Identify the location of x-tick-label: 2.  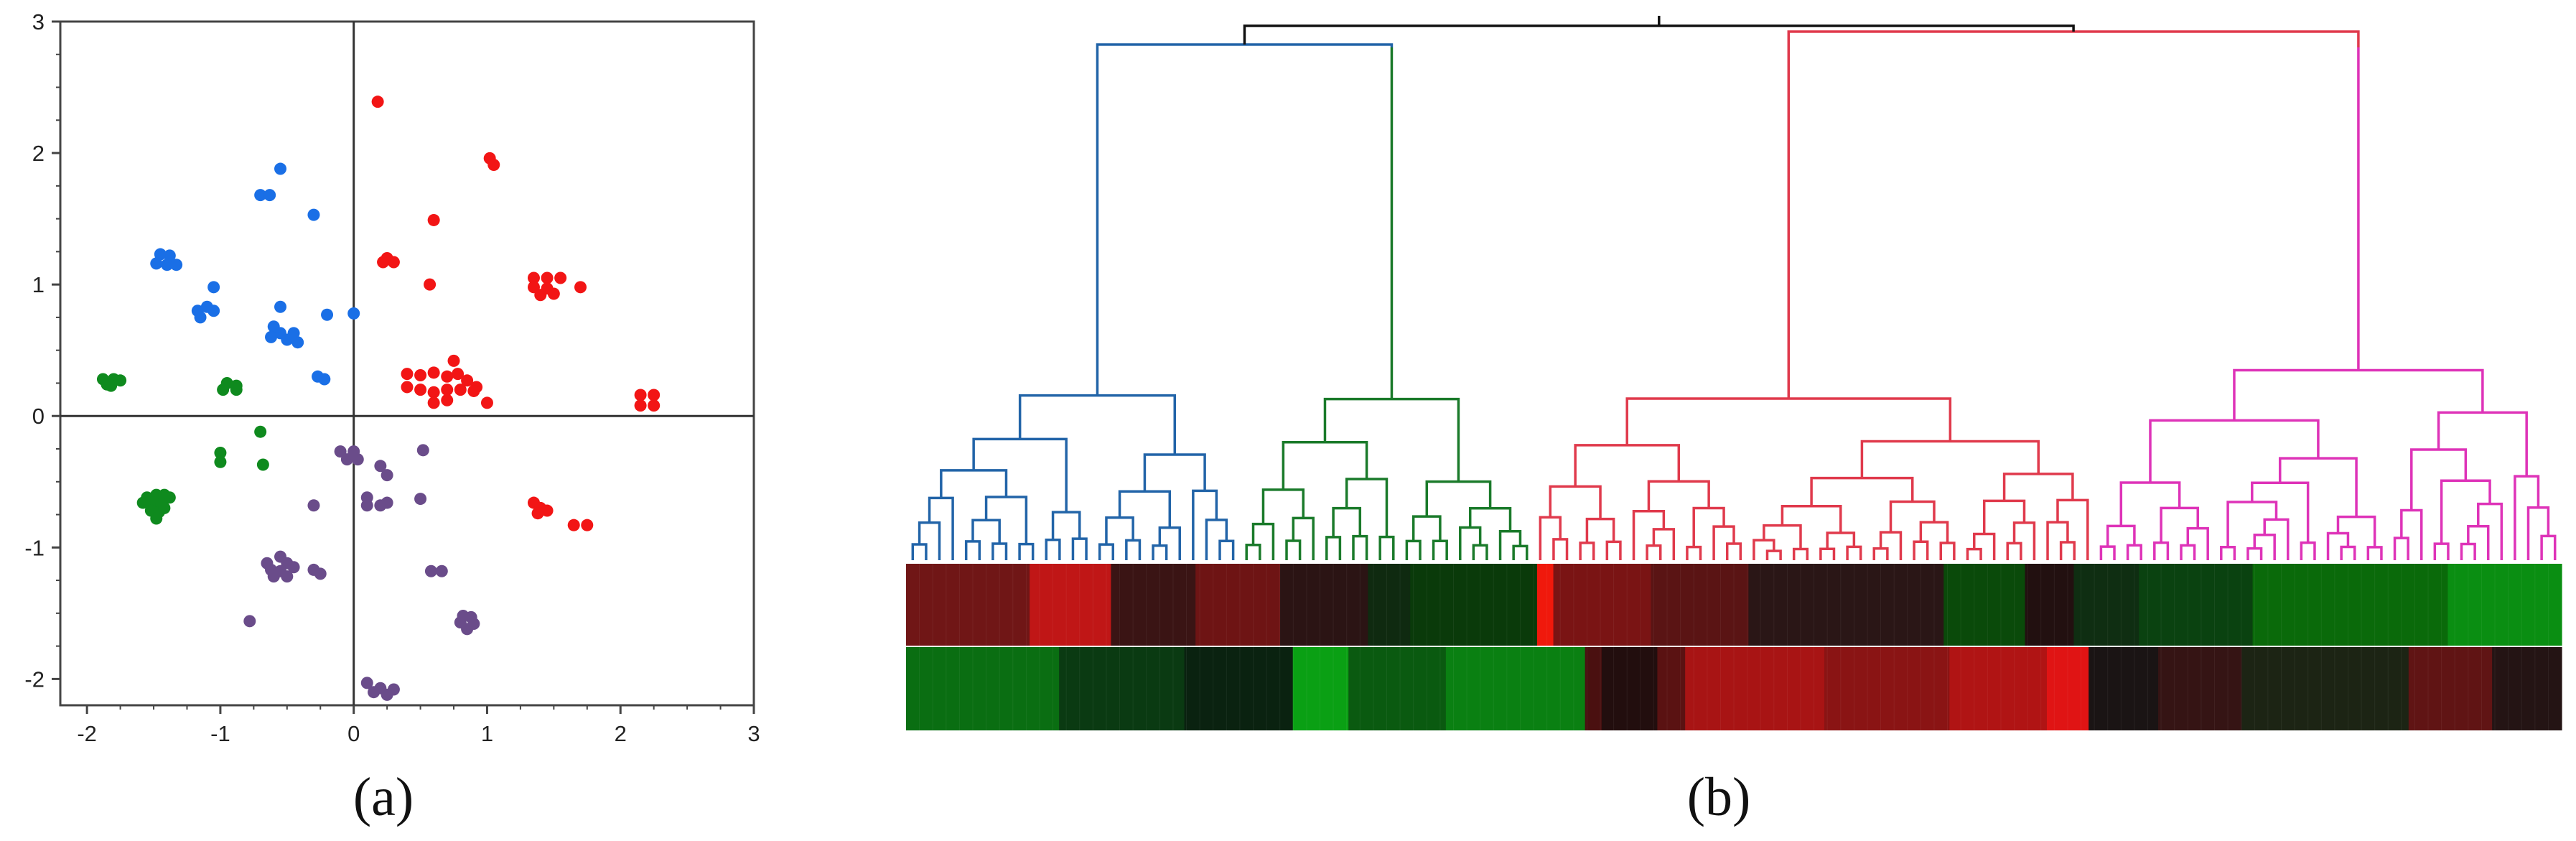
(621, 734).